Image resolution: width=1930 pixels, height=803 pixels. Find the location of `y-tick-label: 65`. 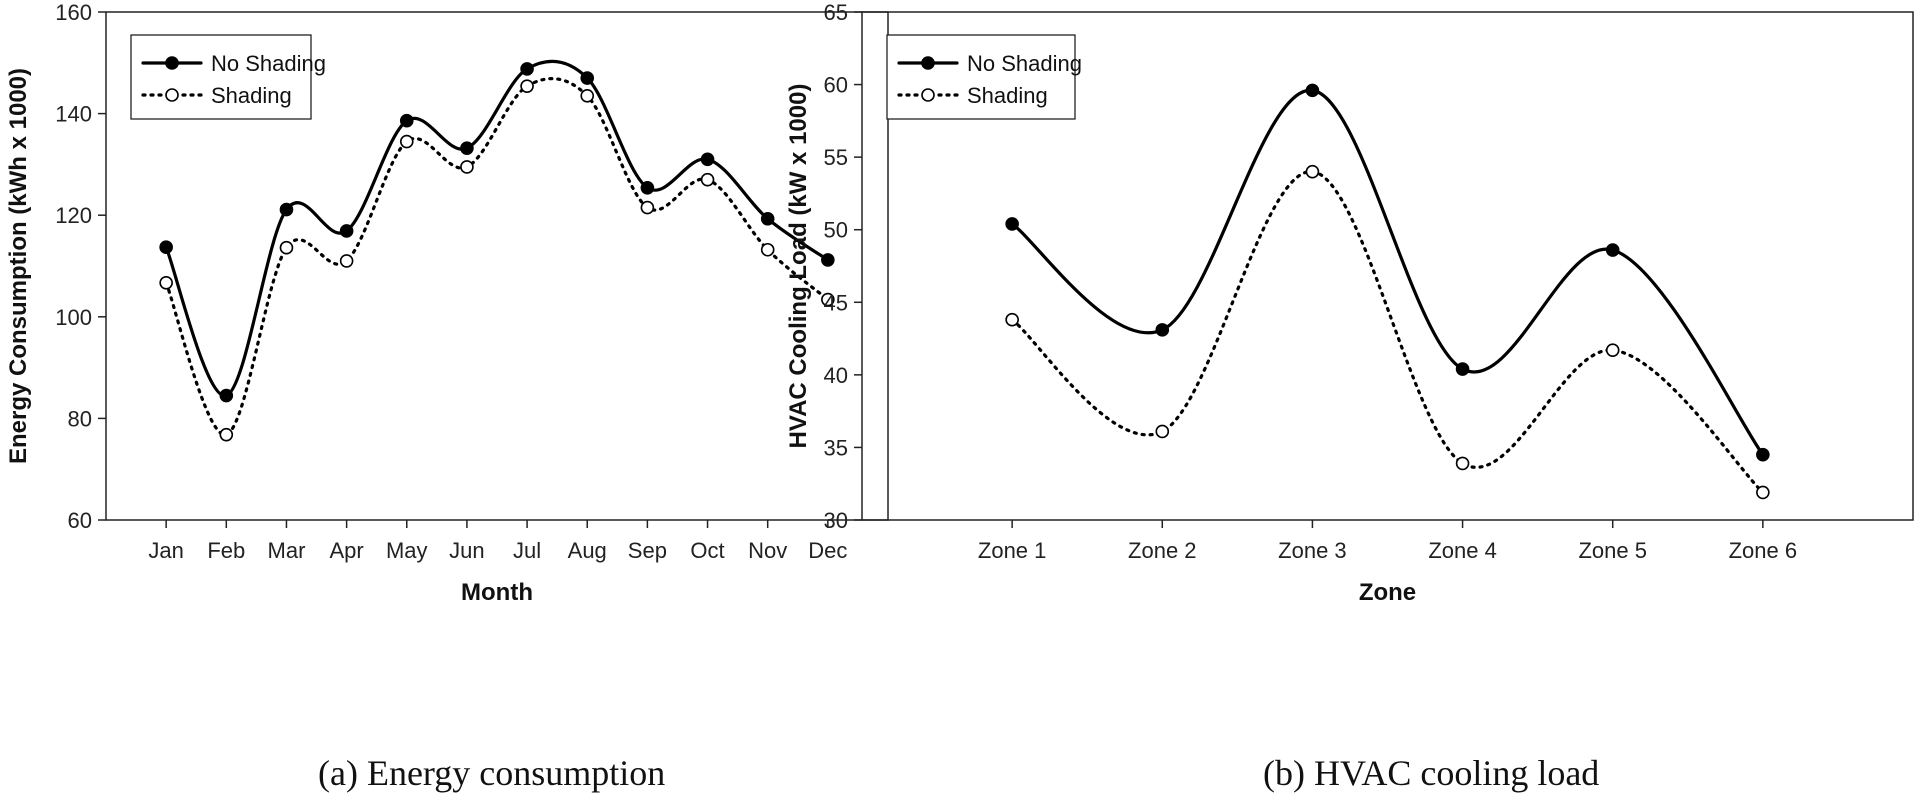

y-tick-label: 65 is located at coordinates (836, 12).